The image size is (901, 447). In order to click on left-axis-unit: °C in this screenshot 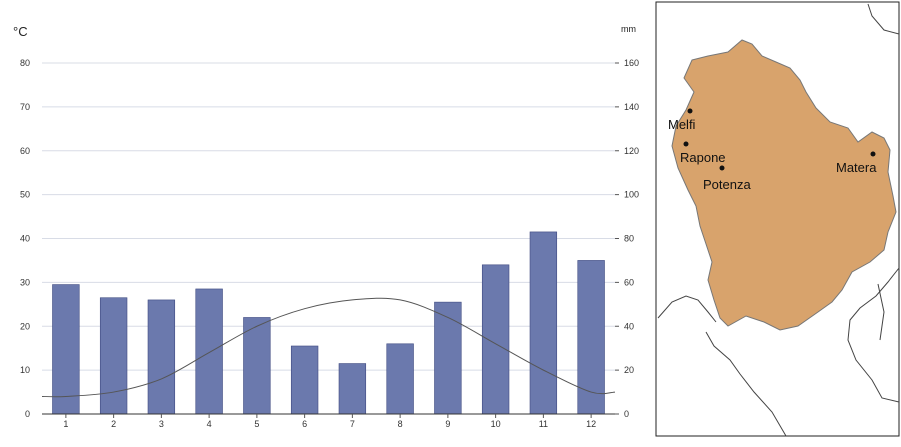, I will do `click(20, 31)`.